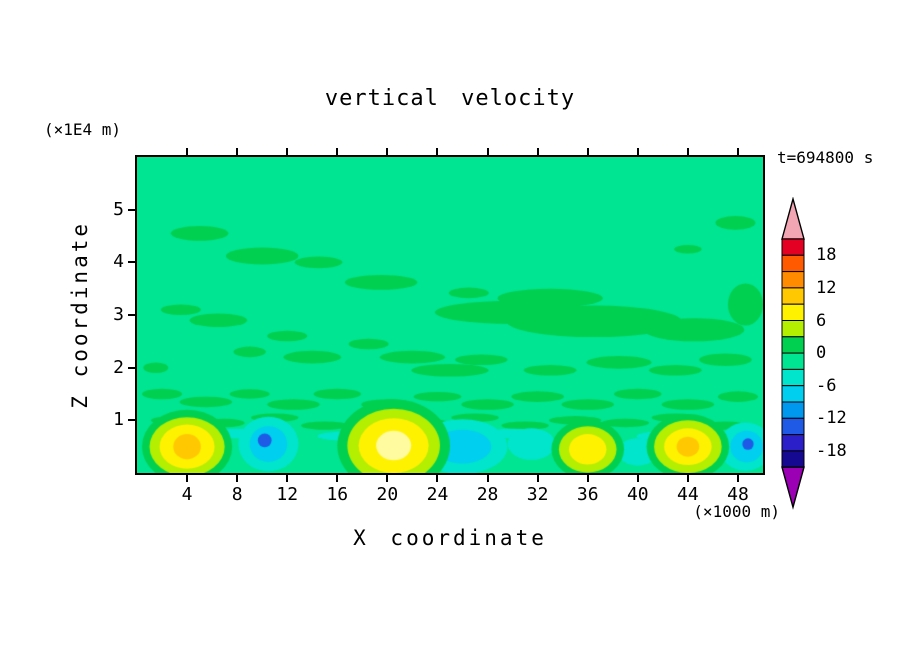 The width and height of the screenshot is (904, 654). I want to click on x-tick-label: 8, so click(237, 494).